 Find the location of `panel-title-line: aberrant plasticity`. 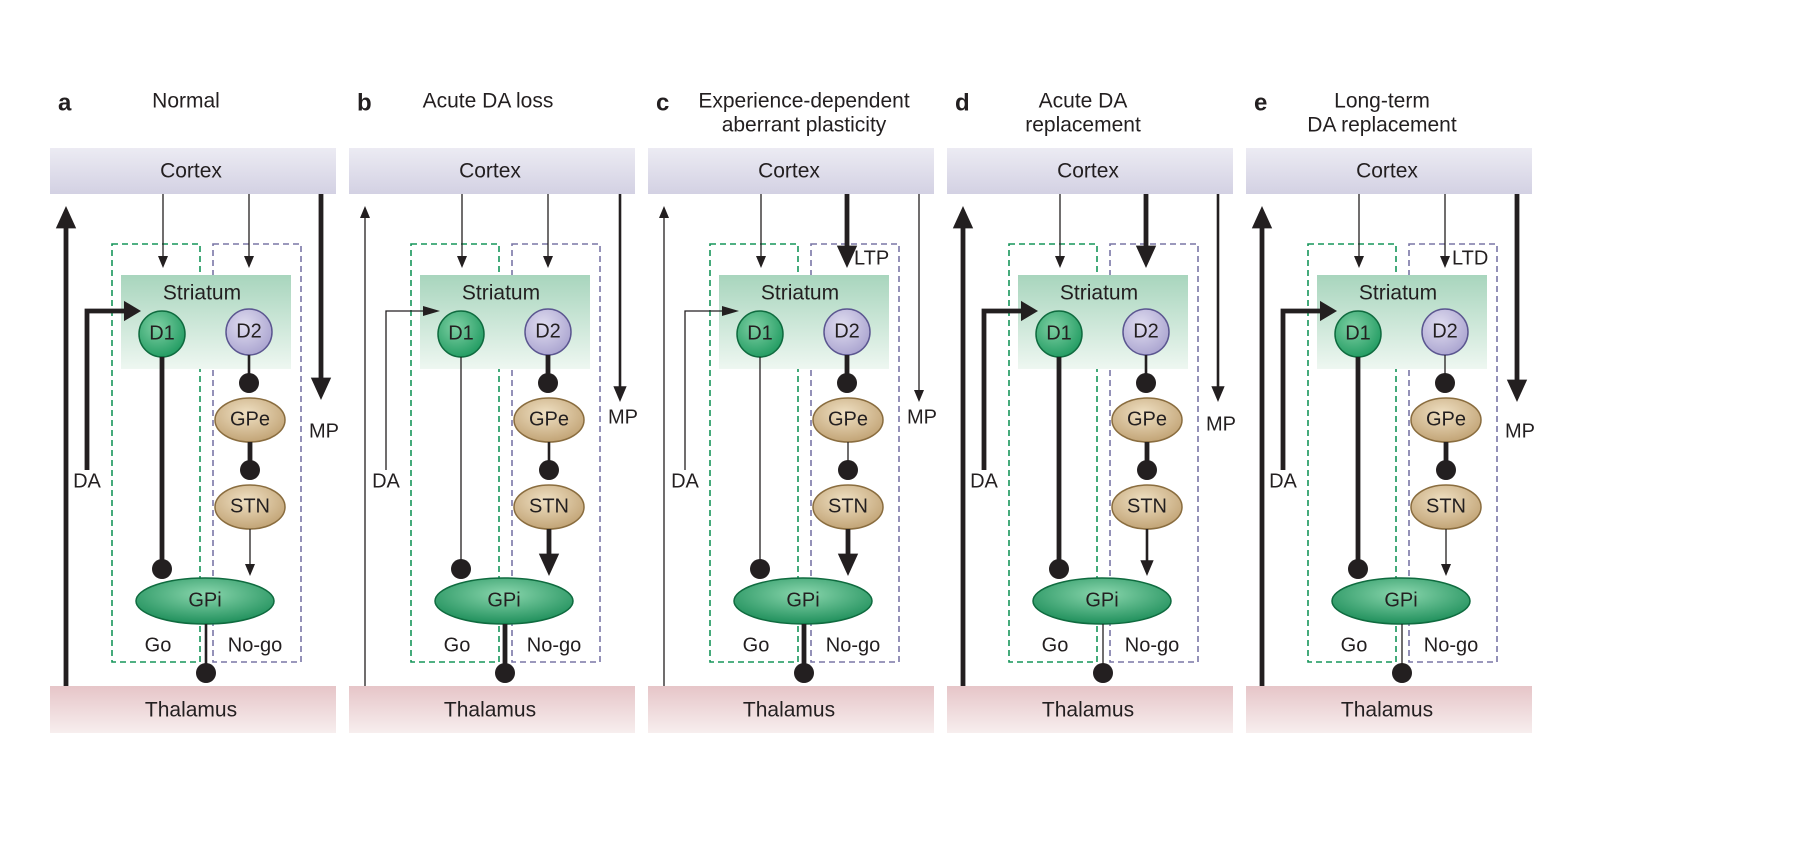

panel-title-line: aberrant plasticity is located at coordinates (804, 125).